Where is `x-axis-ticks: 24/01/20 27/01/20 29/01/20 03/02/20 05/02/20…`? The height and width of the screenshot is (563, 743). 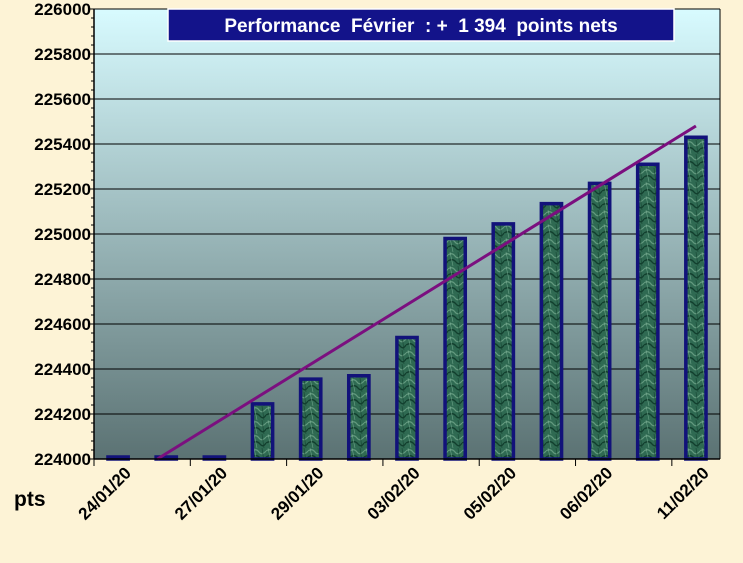
x-axis-ticks: 24/01/20 27/01/20 29/01/20 03/02/20 05/02/20… is located at coordinates (394, 491).